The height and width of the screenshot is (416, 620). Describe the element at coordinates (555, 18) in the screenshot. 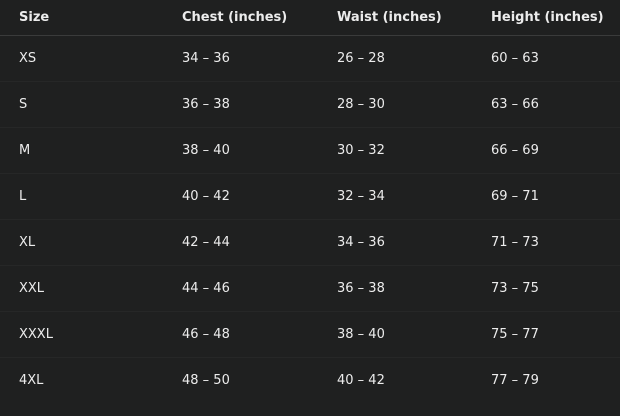

I see `header-height: Height (inches)` at that location.